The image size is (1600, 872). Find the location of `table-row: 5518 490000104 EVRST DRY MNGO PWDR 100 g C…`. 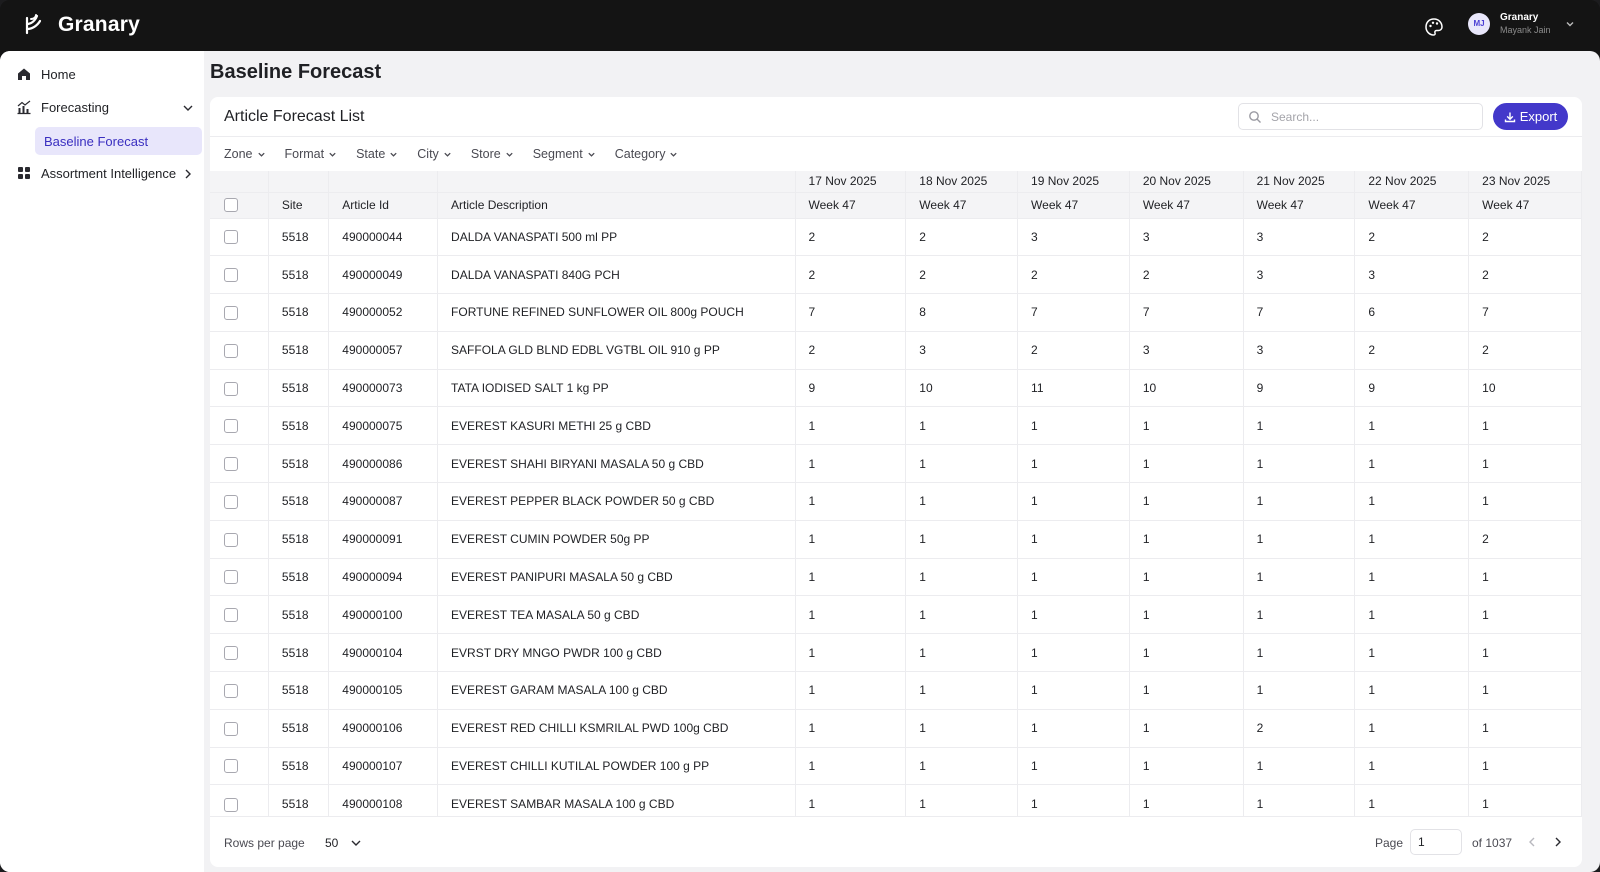

table-row: 5518 490000104 EVRST DRY MNGO PWDR 100 g C… is located at coordinates (896, 652).